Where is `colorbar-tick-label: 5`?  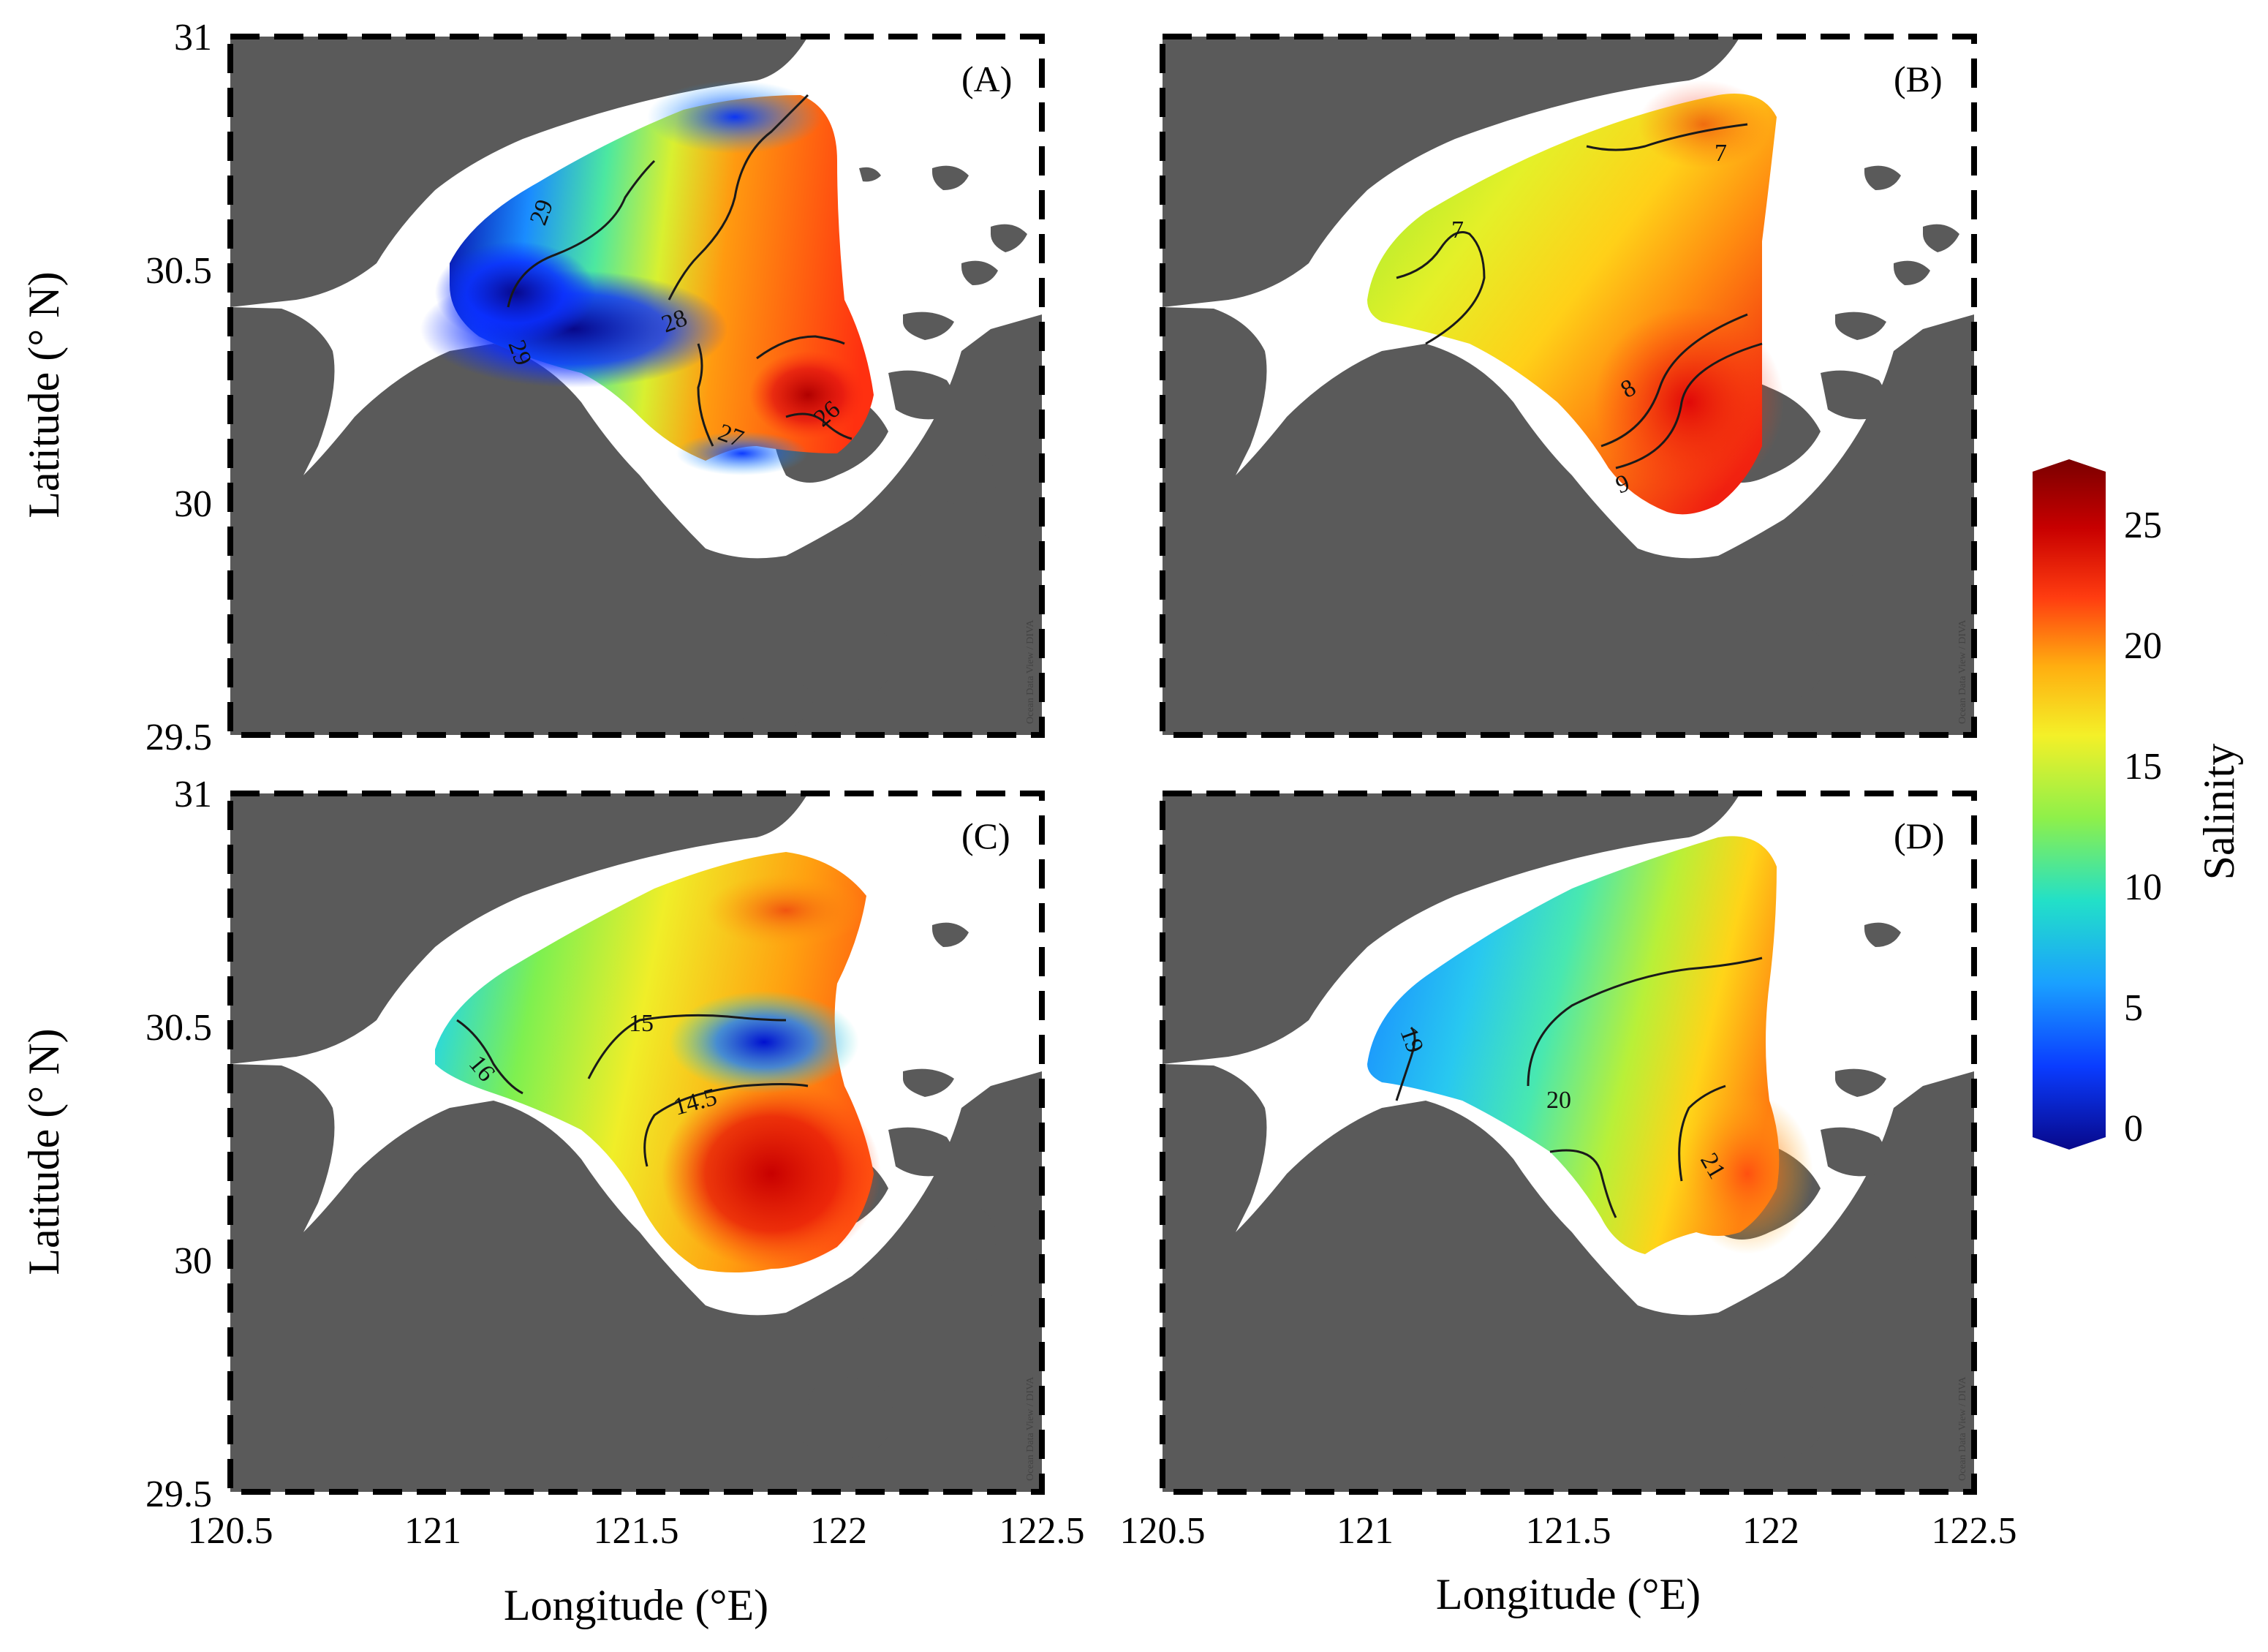
colorbar-tick-label: 5 is located at coordinates (2133, 1008).